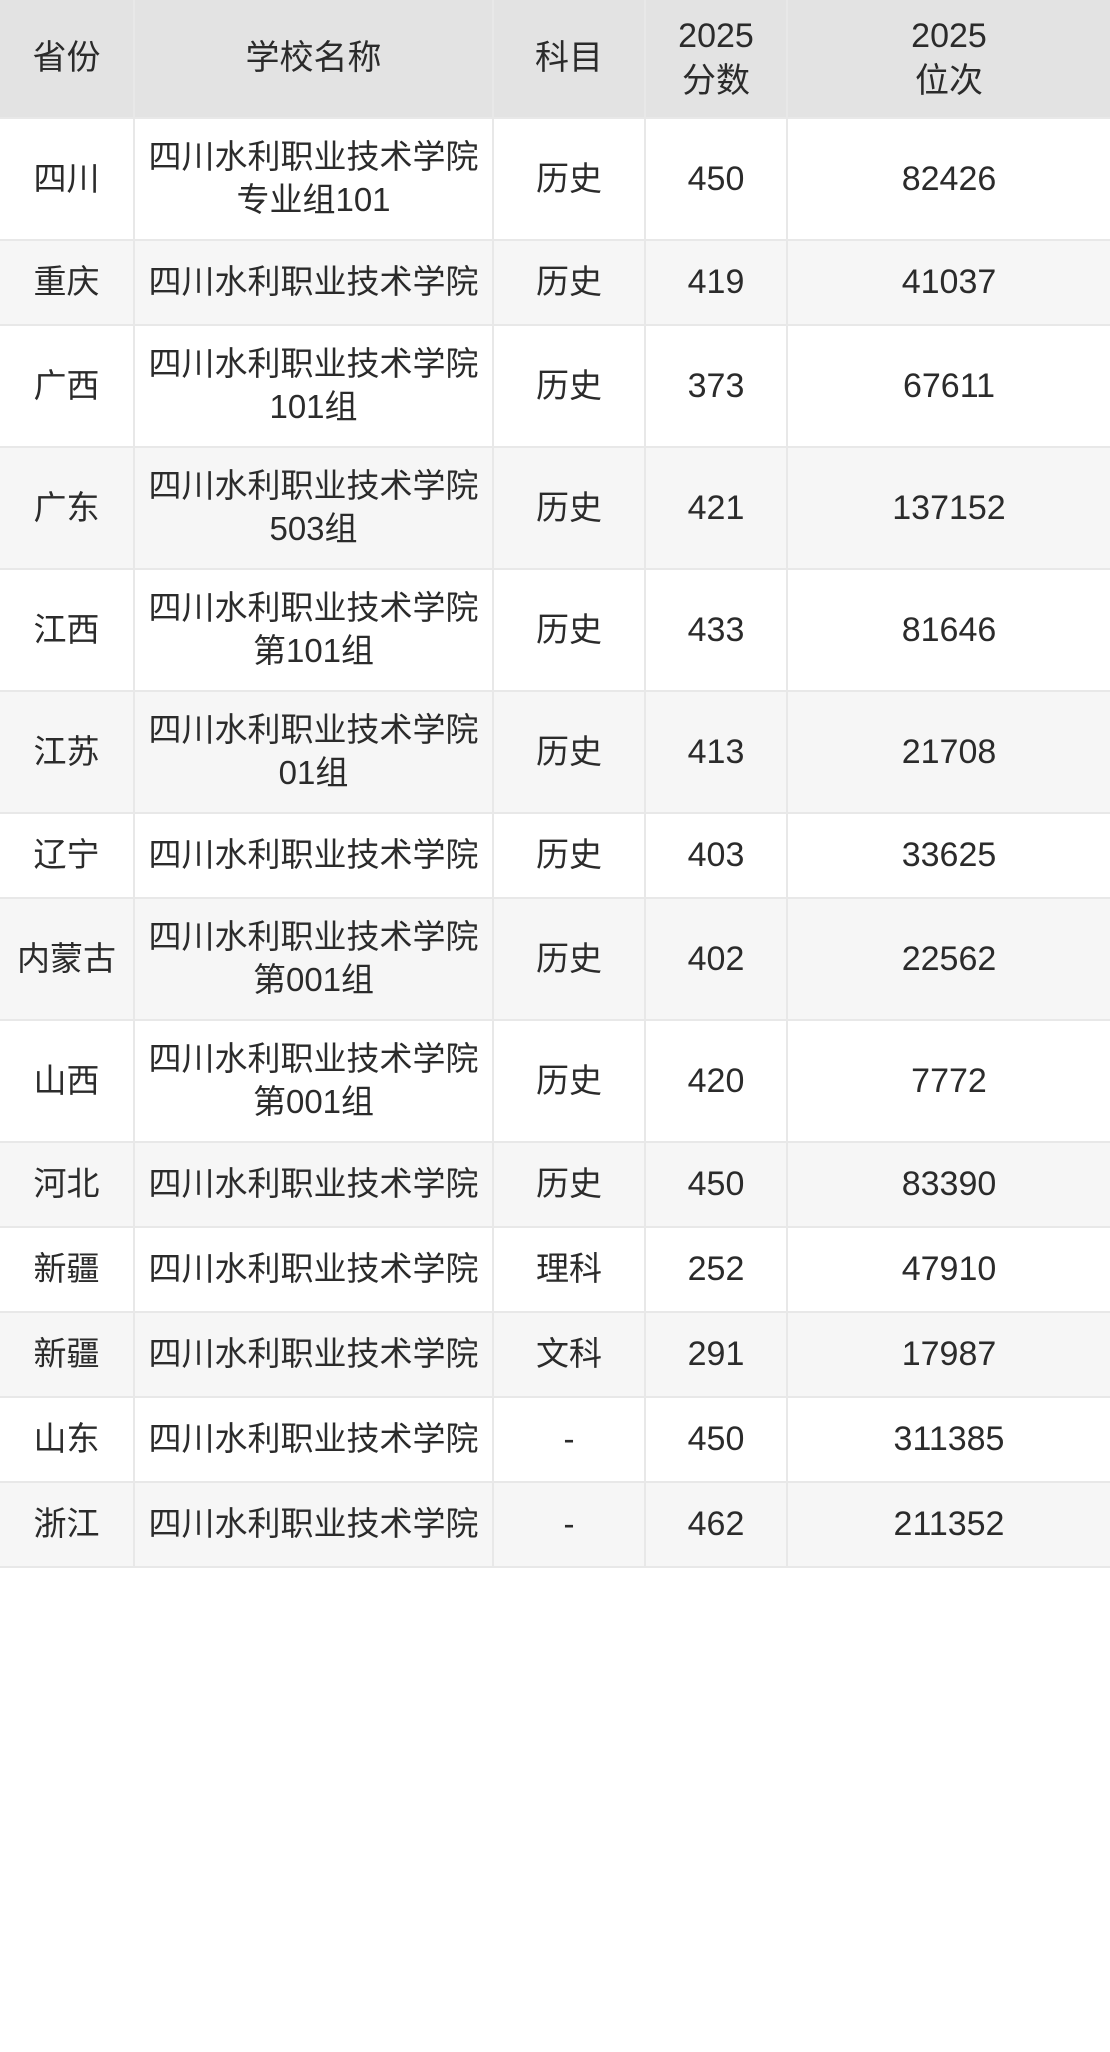  What do you see at coordinates (948, 59) in the screenshot?
I see `column-header-rank: 2025 位次` at bounding box center [948, 59].